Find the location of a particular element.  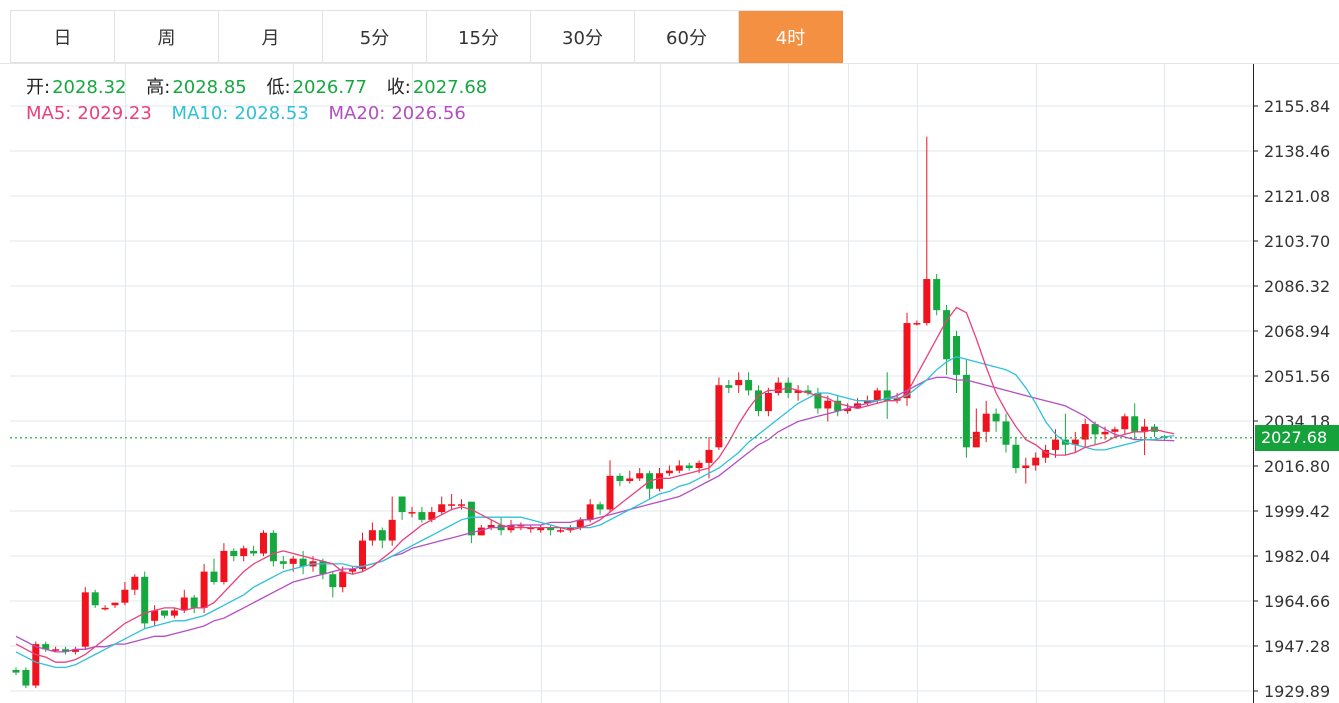

low-label: 低: is located at coordinates (278, 87).